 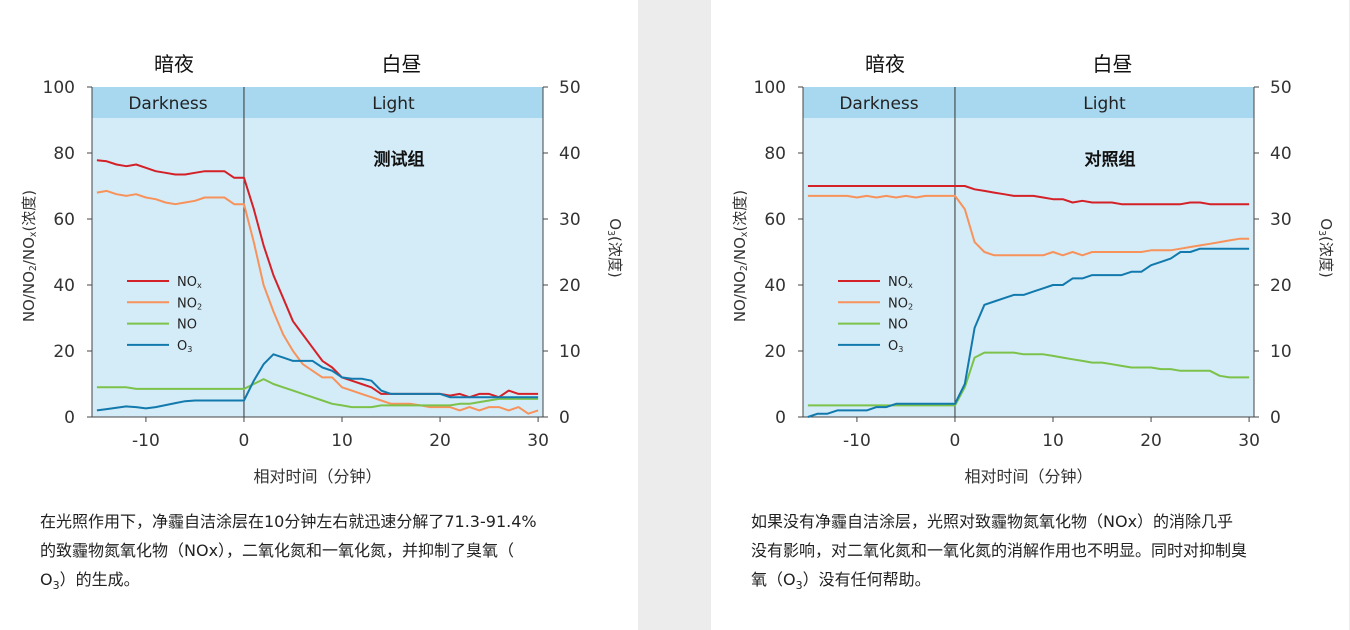 What do you see at coordinates (288, 521) in the screenshot?
I see `caption-line: 在光照作用下，净霾自洁涂层在10分钟左右就迅速分解了71.3-91.4%` at bounding box center [288, 521].